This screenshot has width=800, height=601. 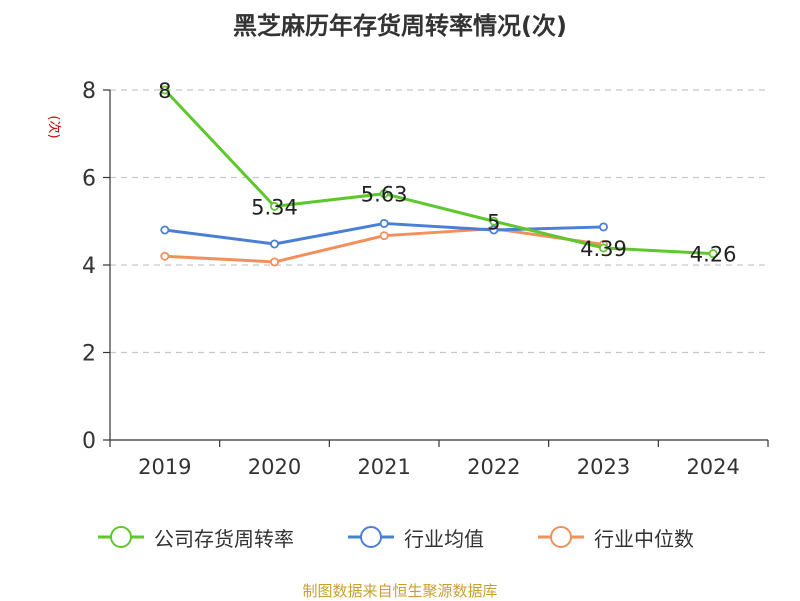 I want to click on data-label: 5.63, so click(x=384, y=195).